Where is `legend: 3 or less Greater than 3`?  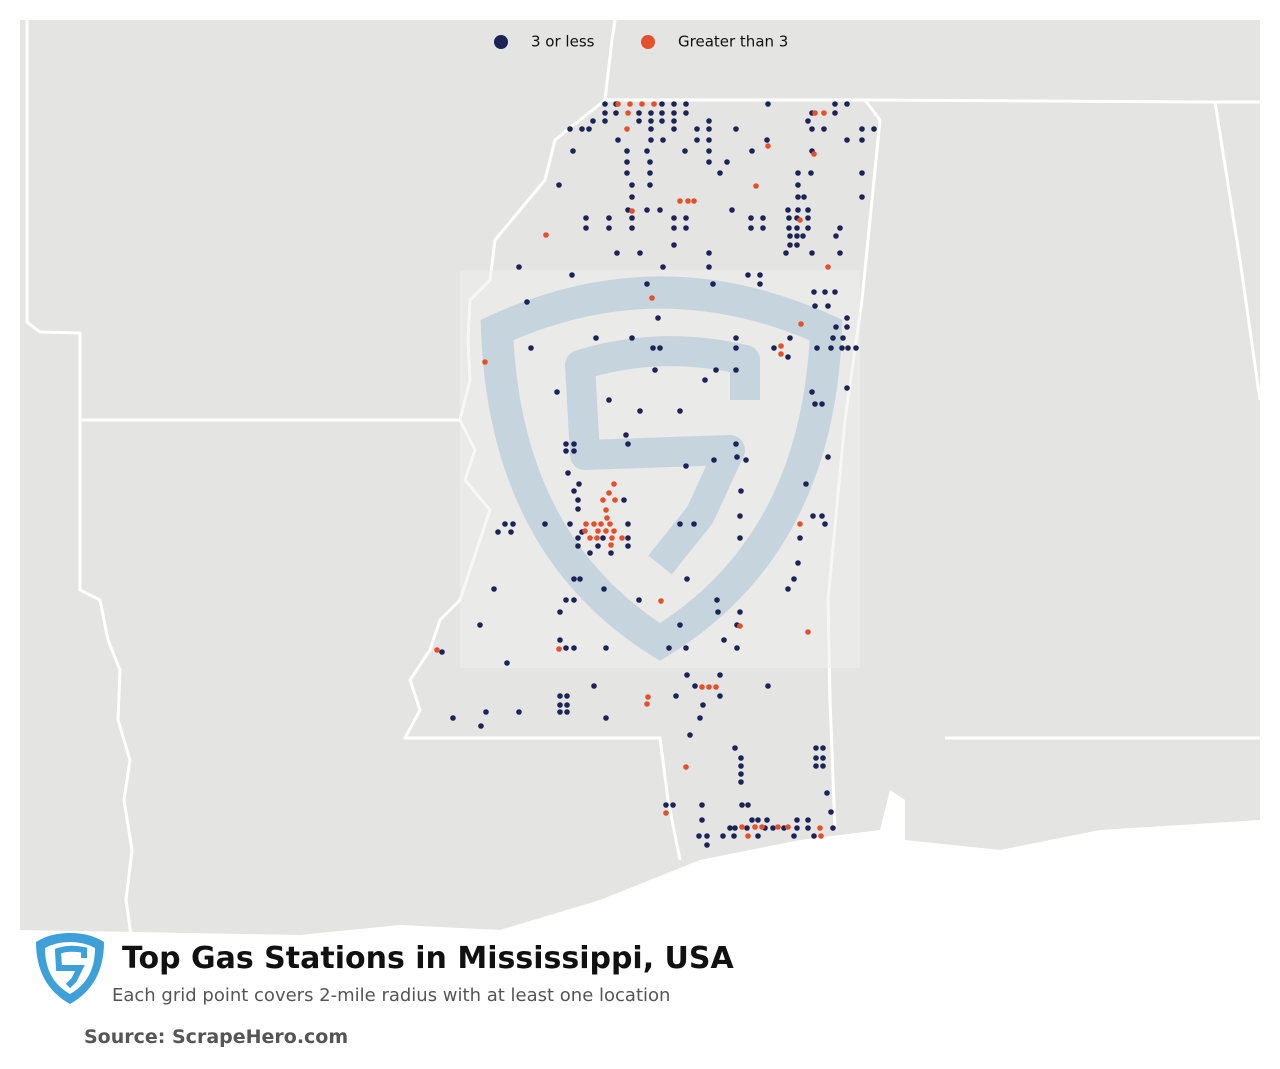 legend: 3 or less Greater than 3 is located at coordinates (641, 42).